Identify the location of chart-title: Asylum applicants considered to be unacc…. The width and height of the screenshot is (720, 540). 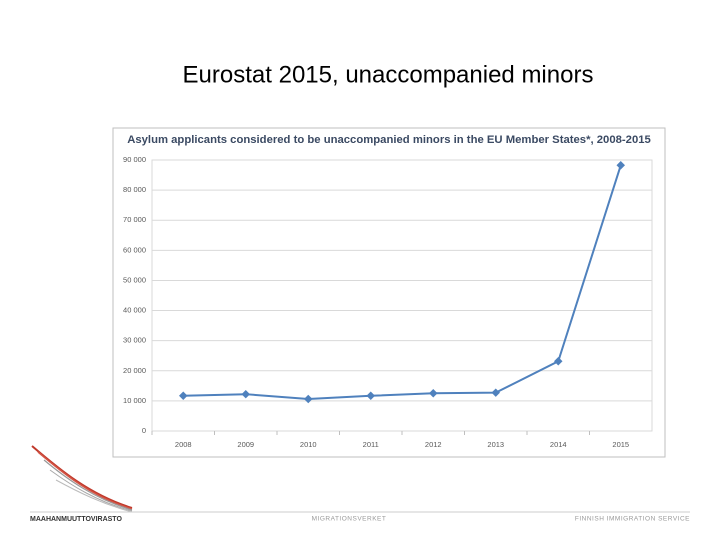
(389, 140).